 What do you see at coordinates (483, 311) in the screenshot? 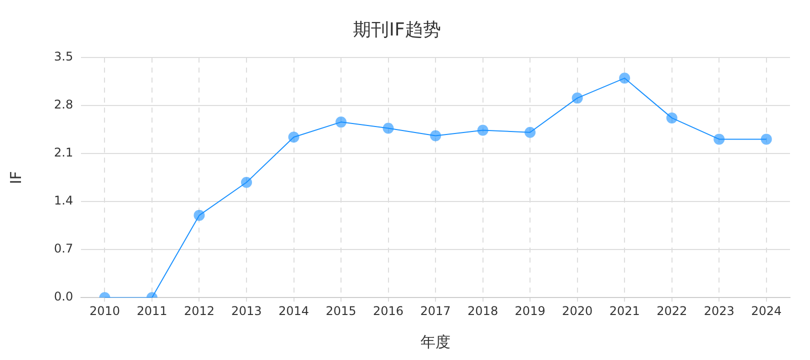
I see `x-tick-label: 2018` at bounding box center [483, 311].